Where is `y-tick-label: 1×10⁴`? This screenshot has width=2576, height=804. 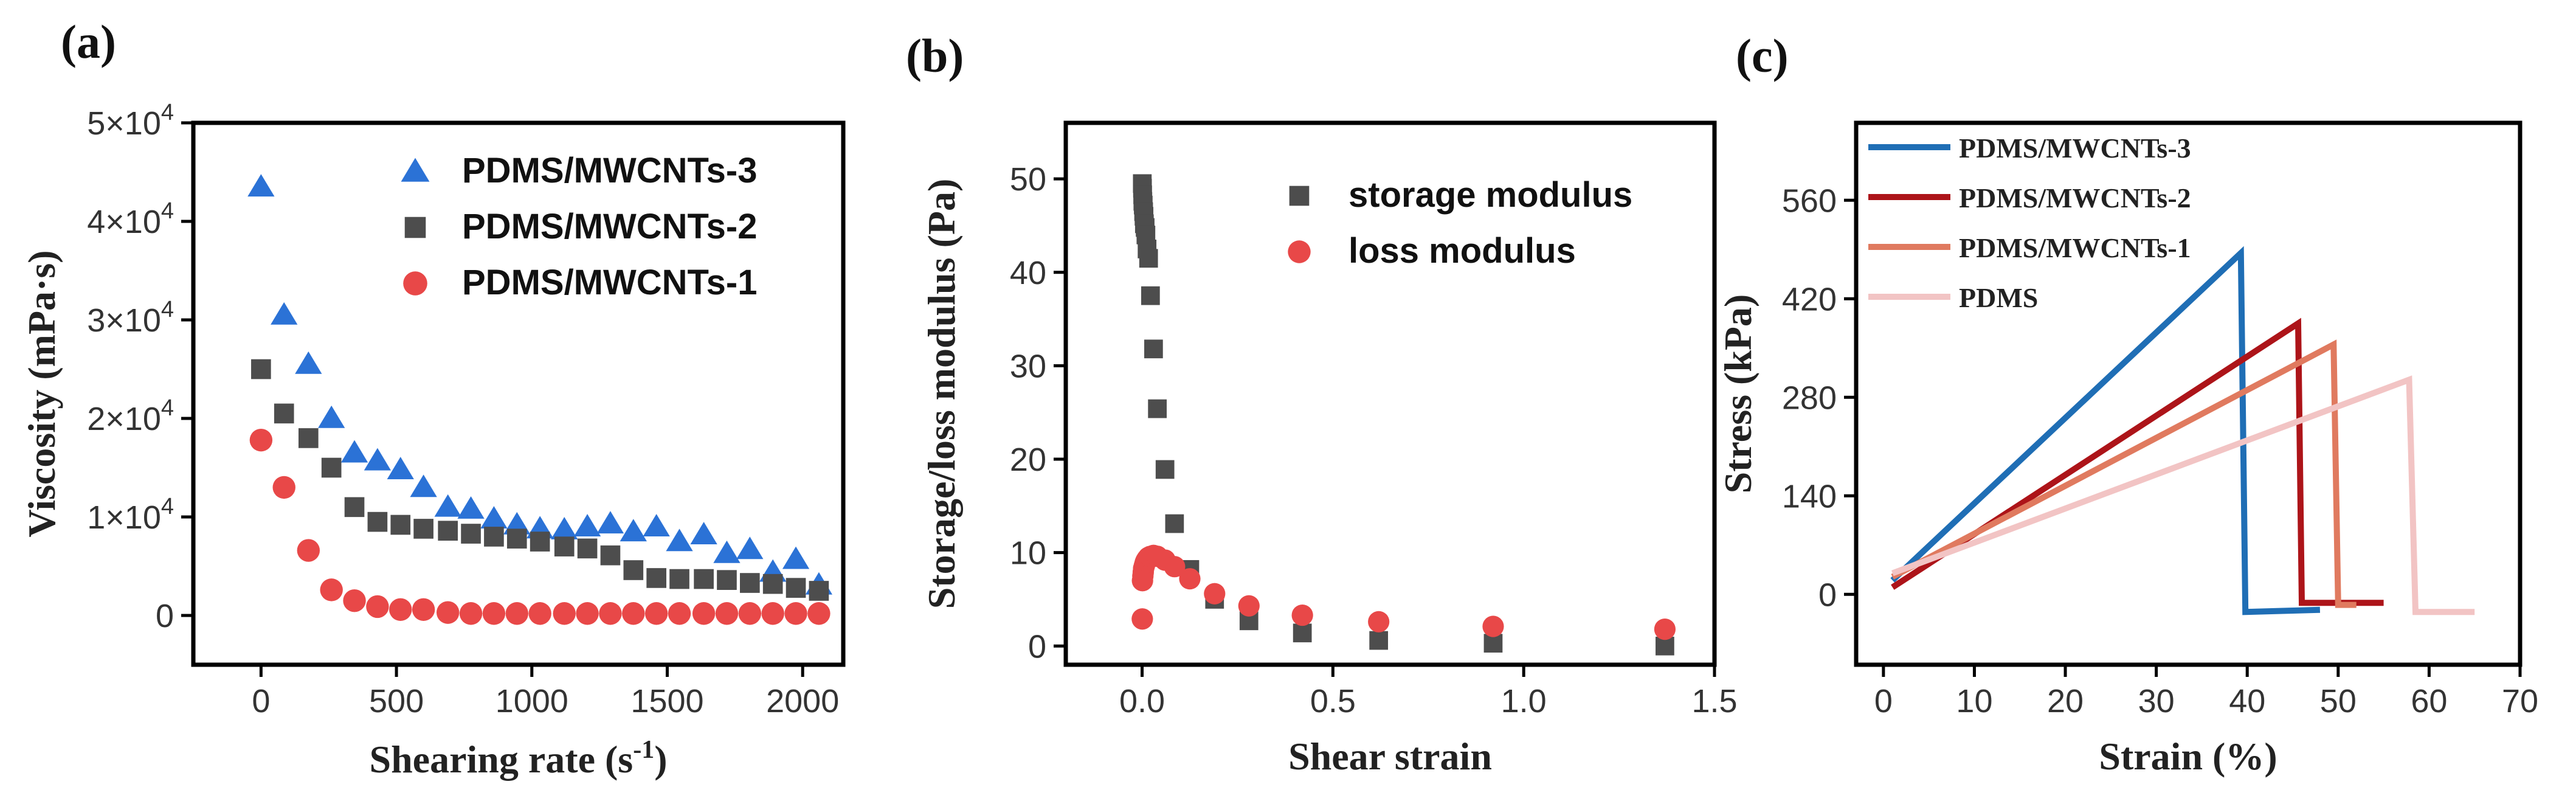 y-tick-label: 1×10⁴ is located at coordinates (130, 515).